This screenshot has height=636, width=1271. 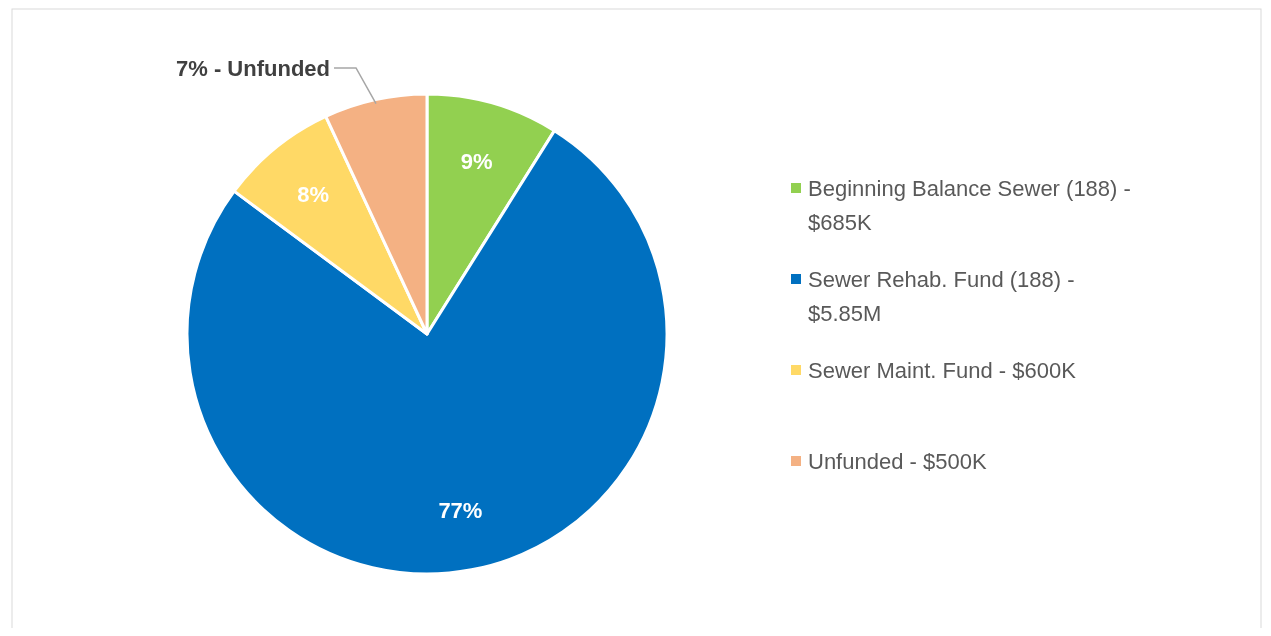 What do you see at coordinates (313, 195) in the screenshot?
I see `data-label: 8%` at bounding box center [313, 195].